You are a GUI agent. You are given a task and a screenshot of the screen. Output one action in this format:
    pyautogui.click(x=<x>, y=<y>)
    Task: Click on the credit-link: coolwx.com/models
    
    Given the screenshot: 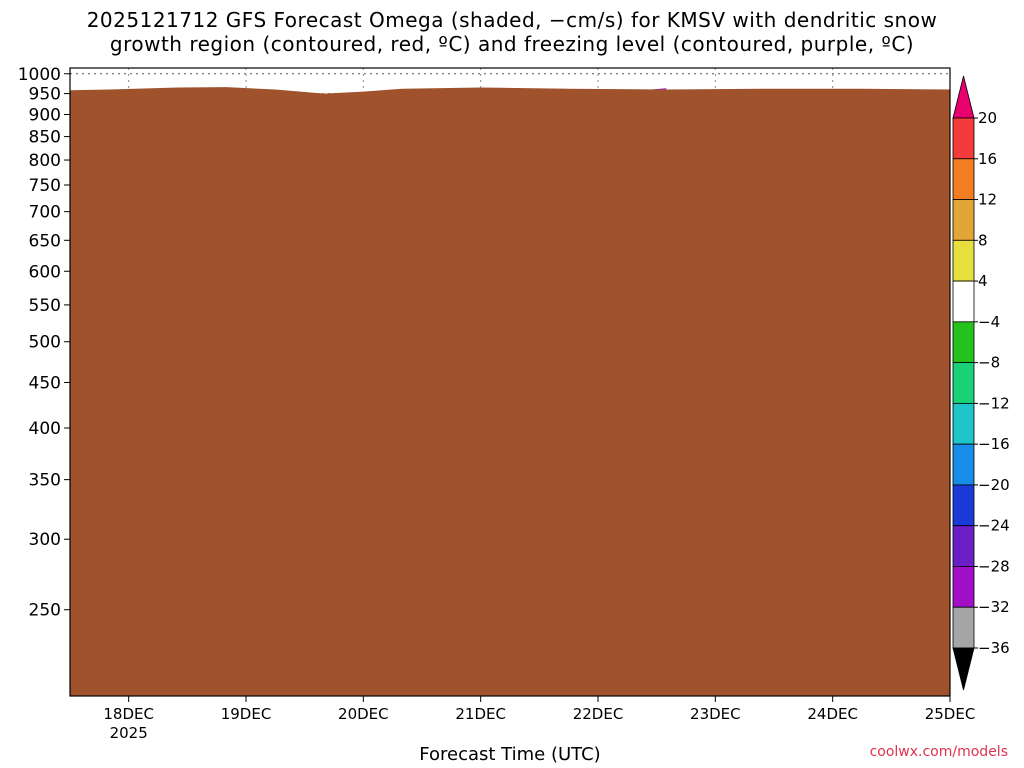 What is the action you would take?
    pyautogui.click(x=938, y=752)
    